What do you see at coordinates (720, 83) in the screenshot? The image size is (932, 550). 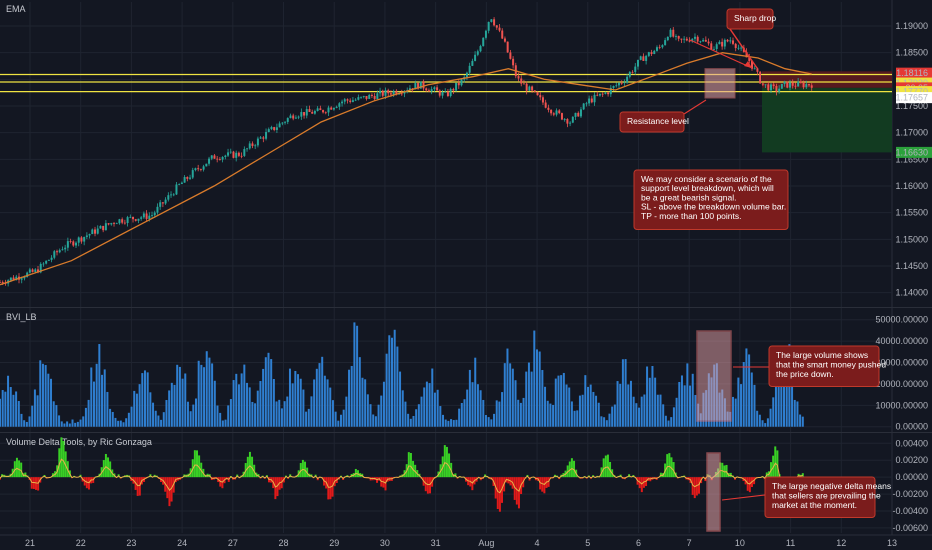 I see `breakdown-highlight` at bounding box center [720, 83].